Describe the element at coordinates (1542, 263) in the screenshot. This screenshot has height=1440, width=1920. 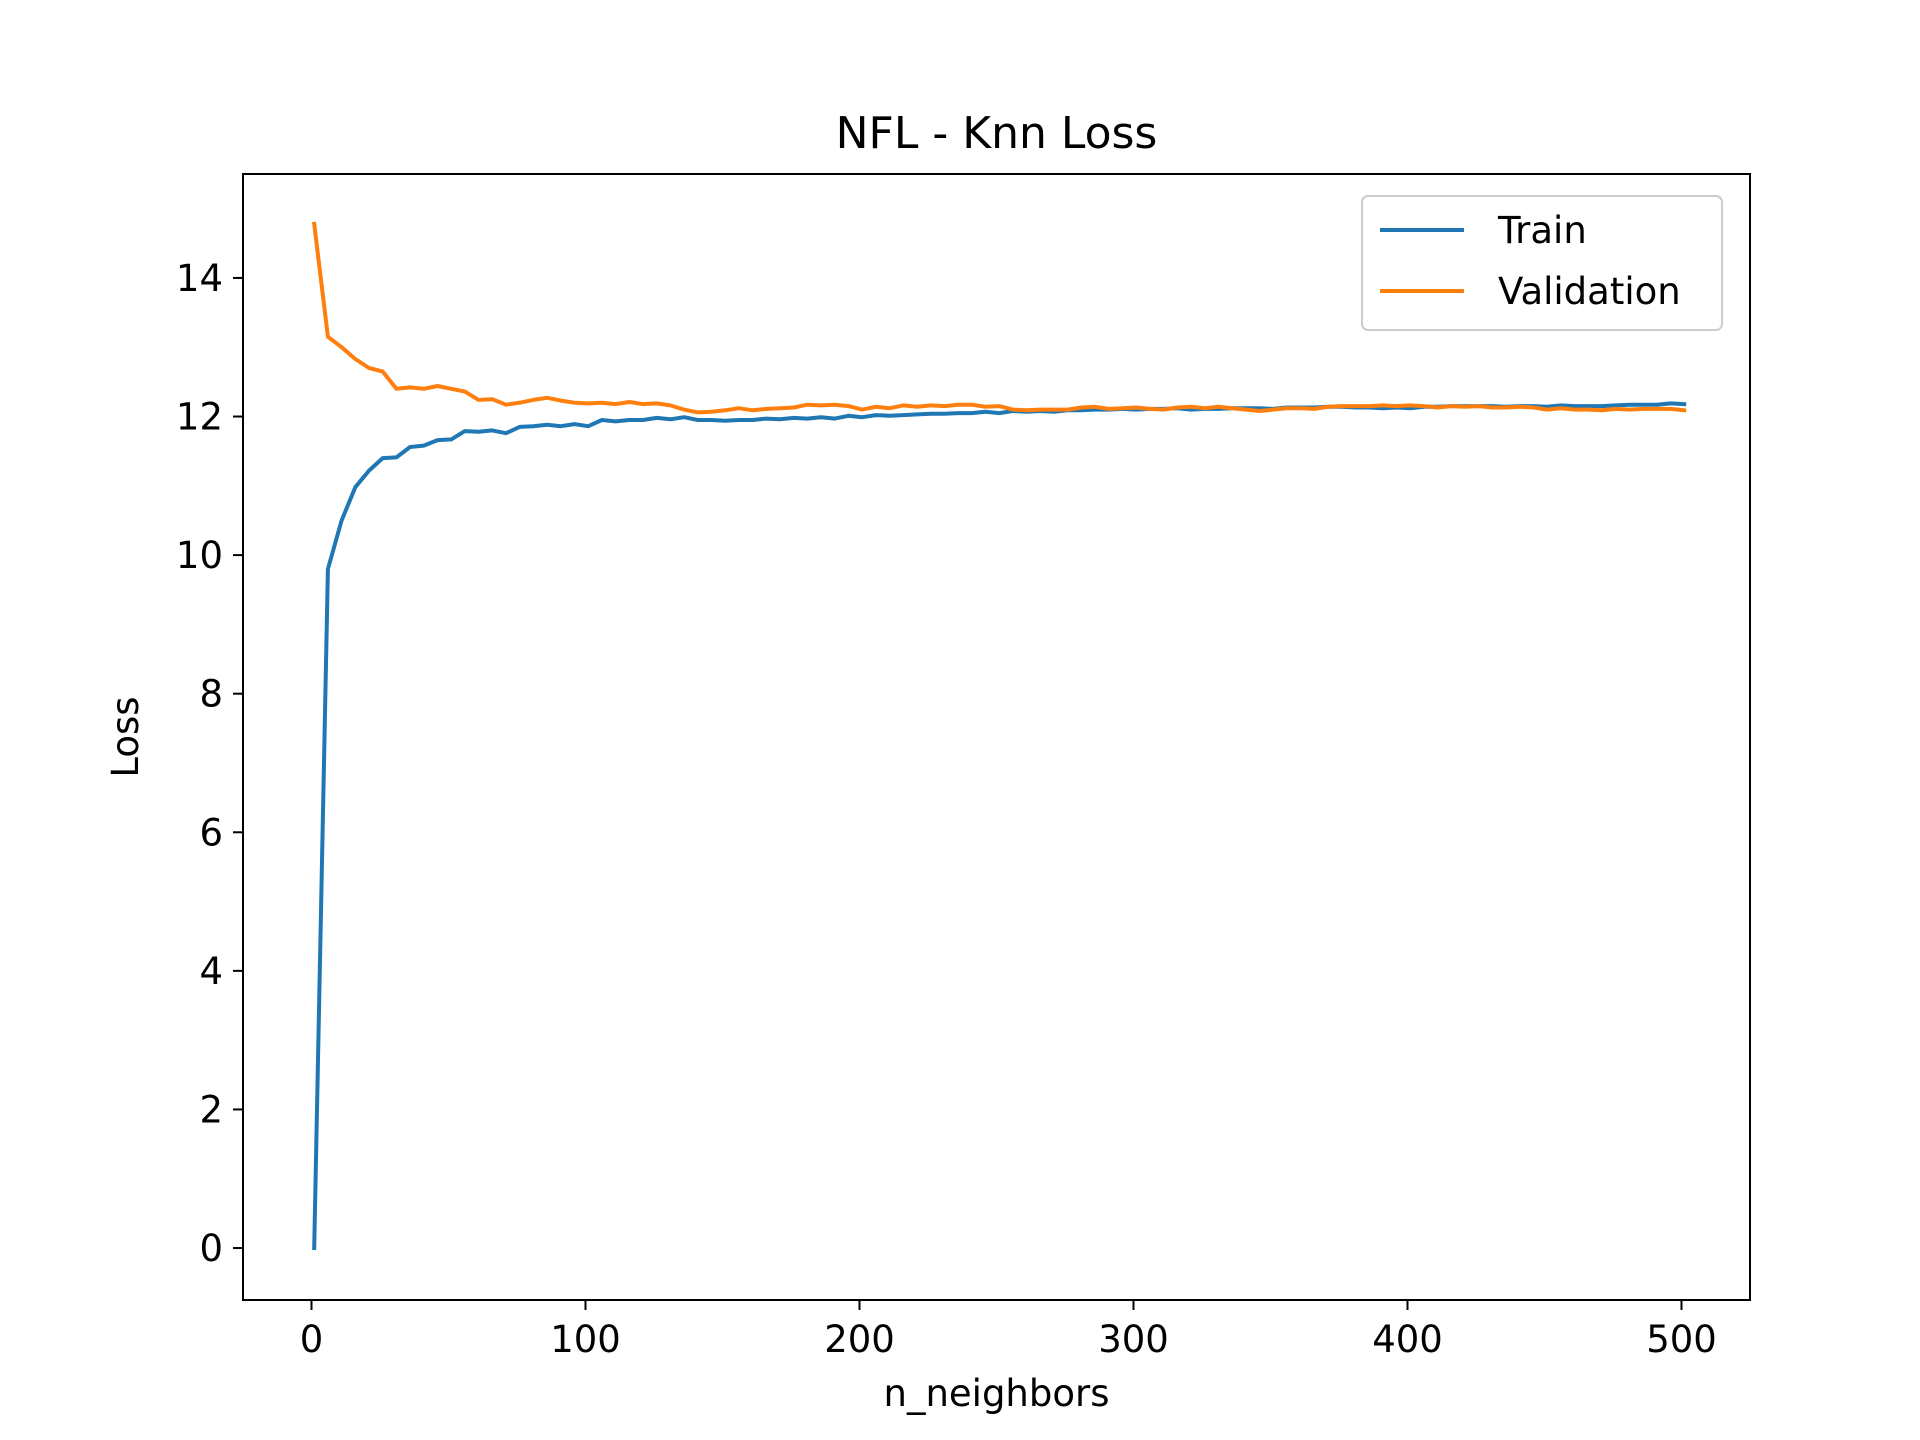
I see `legend: Train Validation` at that location.